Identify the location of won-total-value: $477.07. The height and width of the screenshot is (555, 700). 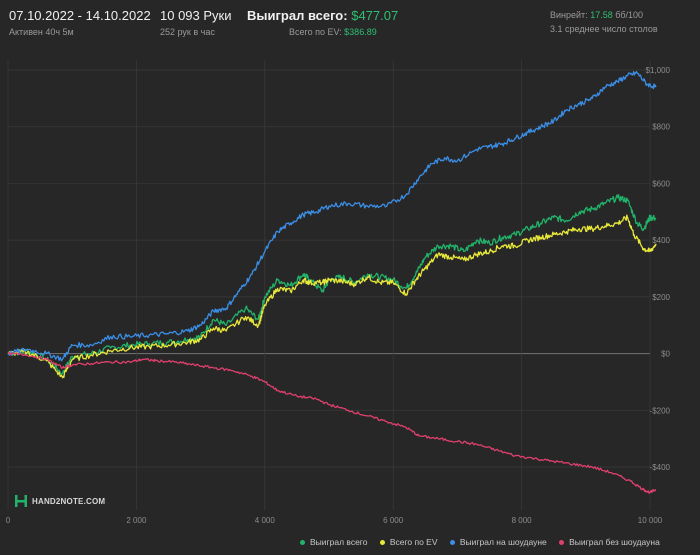
(375, 15).